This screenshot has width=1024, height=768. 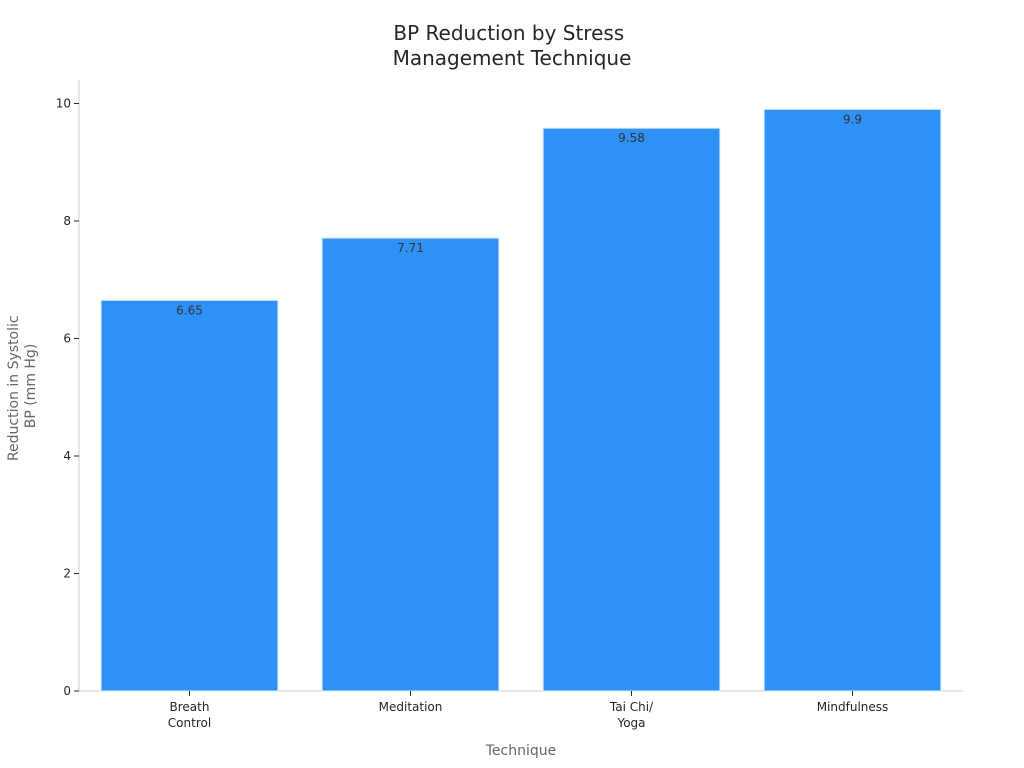 What do you see at coordinates (410, 248) in the screenshot?
I see `bar-value-label: 7.71` at bounding box center [410, 248].